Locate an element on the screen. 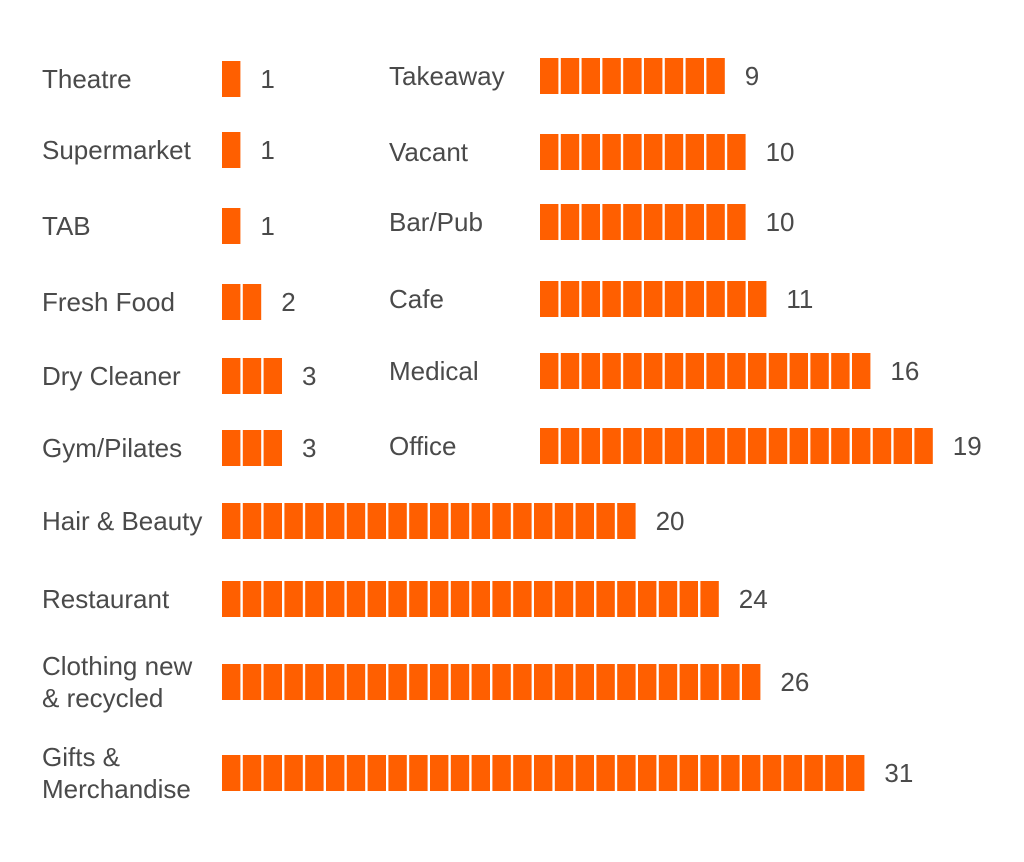 The height and width of the screenshot is (862, 1024). data-label: 19 is located at coordinates (967, 446).